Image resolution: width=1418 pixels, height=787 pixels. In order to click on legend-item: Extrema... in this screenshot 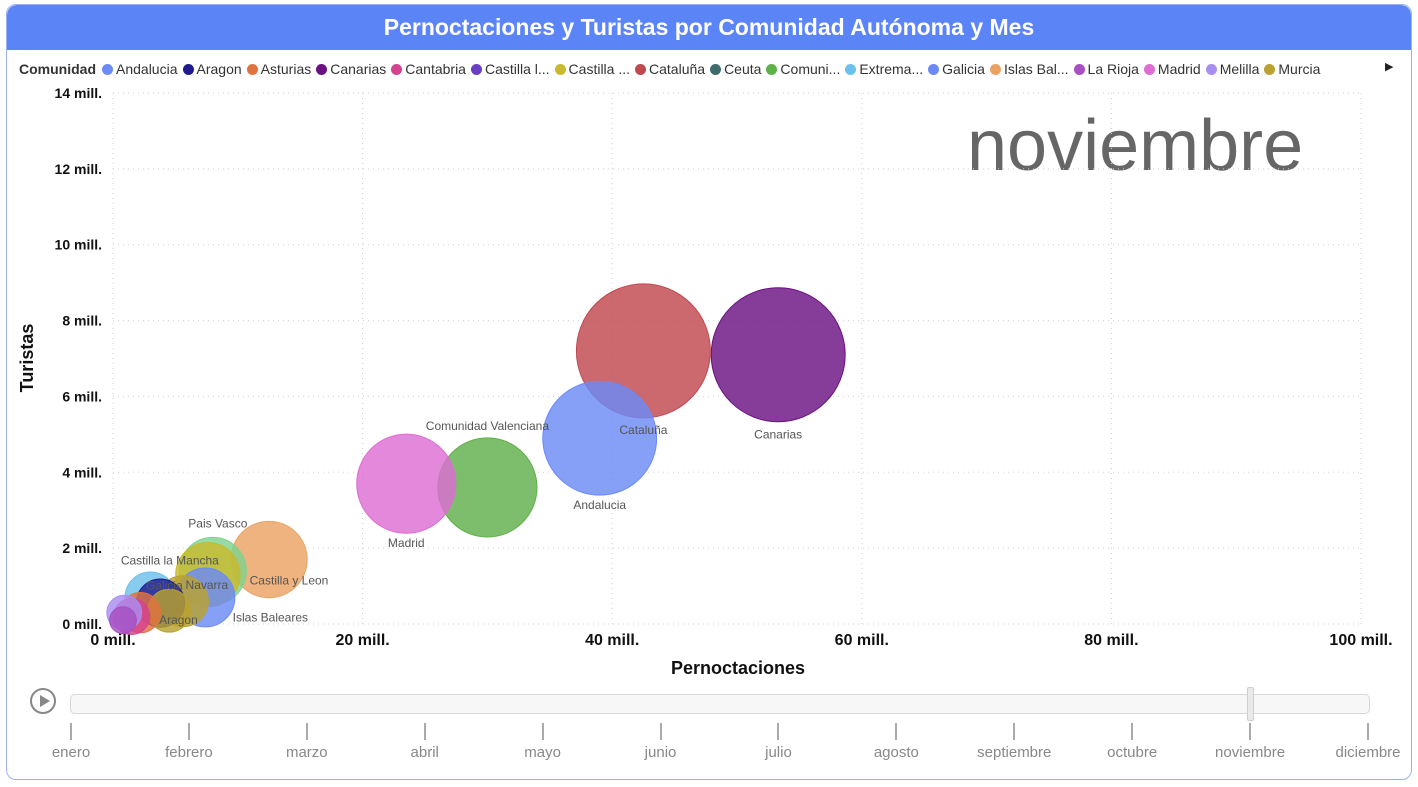, I will do `click(884, 69)`.